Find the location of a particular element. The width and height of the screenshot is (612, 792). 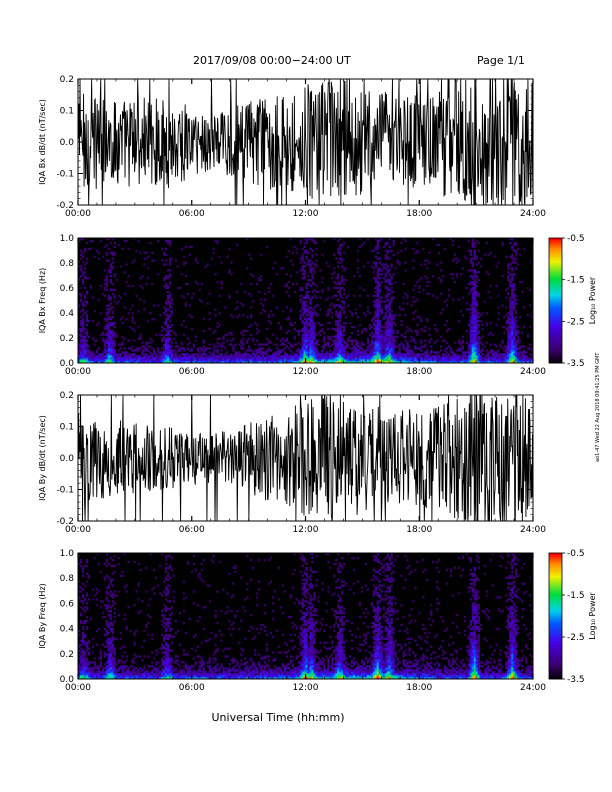

x-axis-title: Universal Time (hh:mm) is located at coordinates (278, 717).